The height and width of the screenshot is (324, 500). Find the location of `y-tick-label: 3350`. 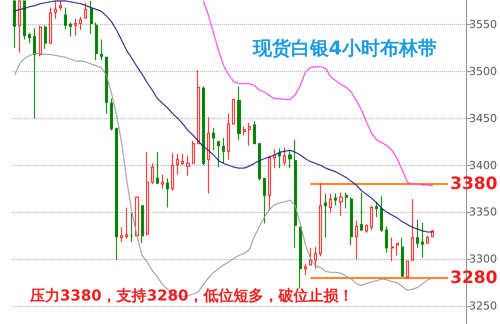

y-tick-label: 3350 is located at coordinates (483, 212).